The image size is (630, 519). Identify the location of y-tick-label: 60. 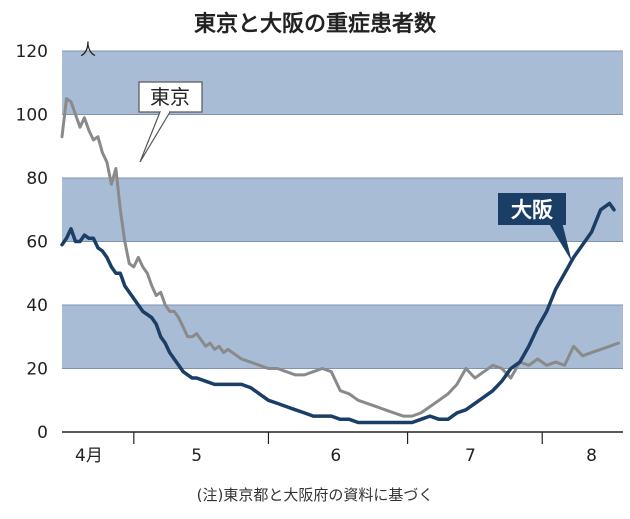
(37, 243).